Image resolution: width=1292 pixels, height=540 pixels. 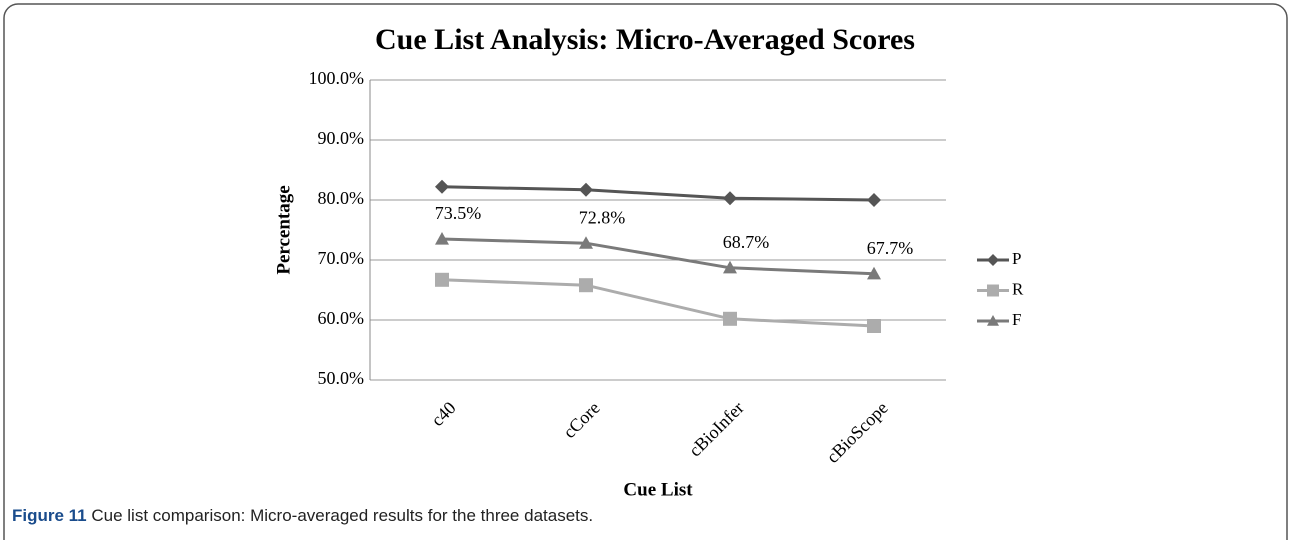 I want to click on x-tick-label: cBioInfer, so click(x=716, y=429).